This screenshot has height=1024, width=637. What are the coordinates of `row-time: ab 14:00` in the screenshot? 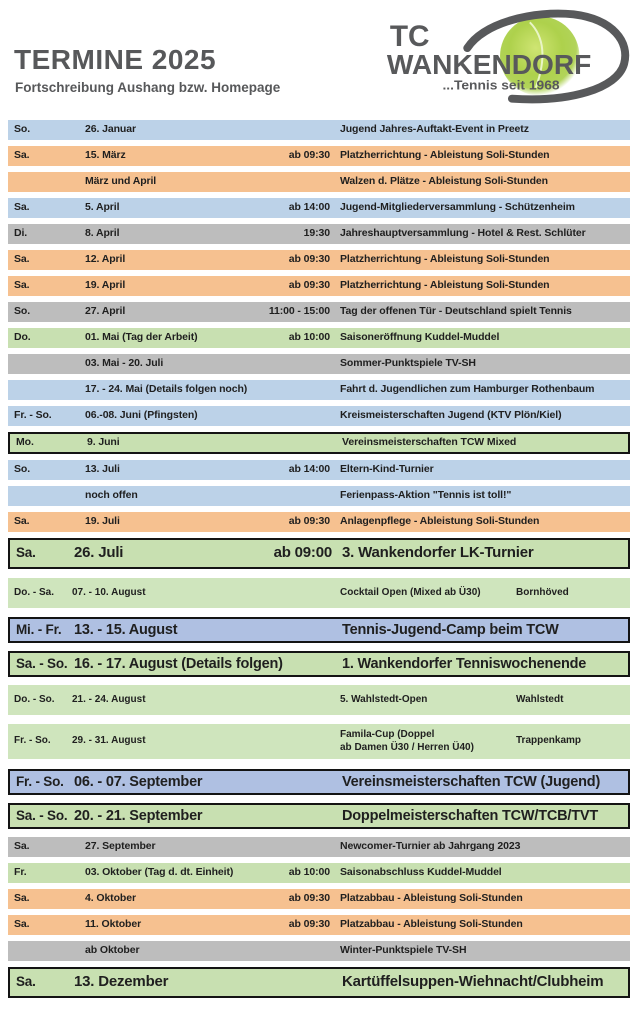 It's located at (309, 469).